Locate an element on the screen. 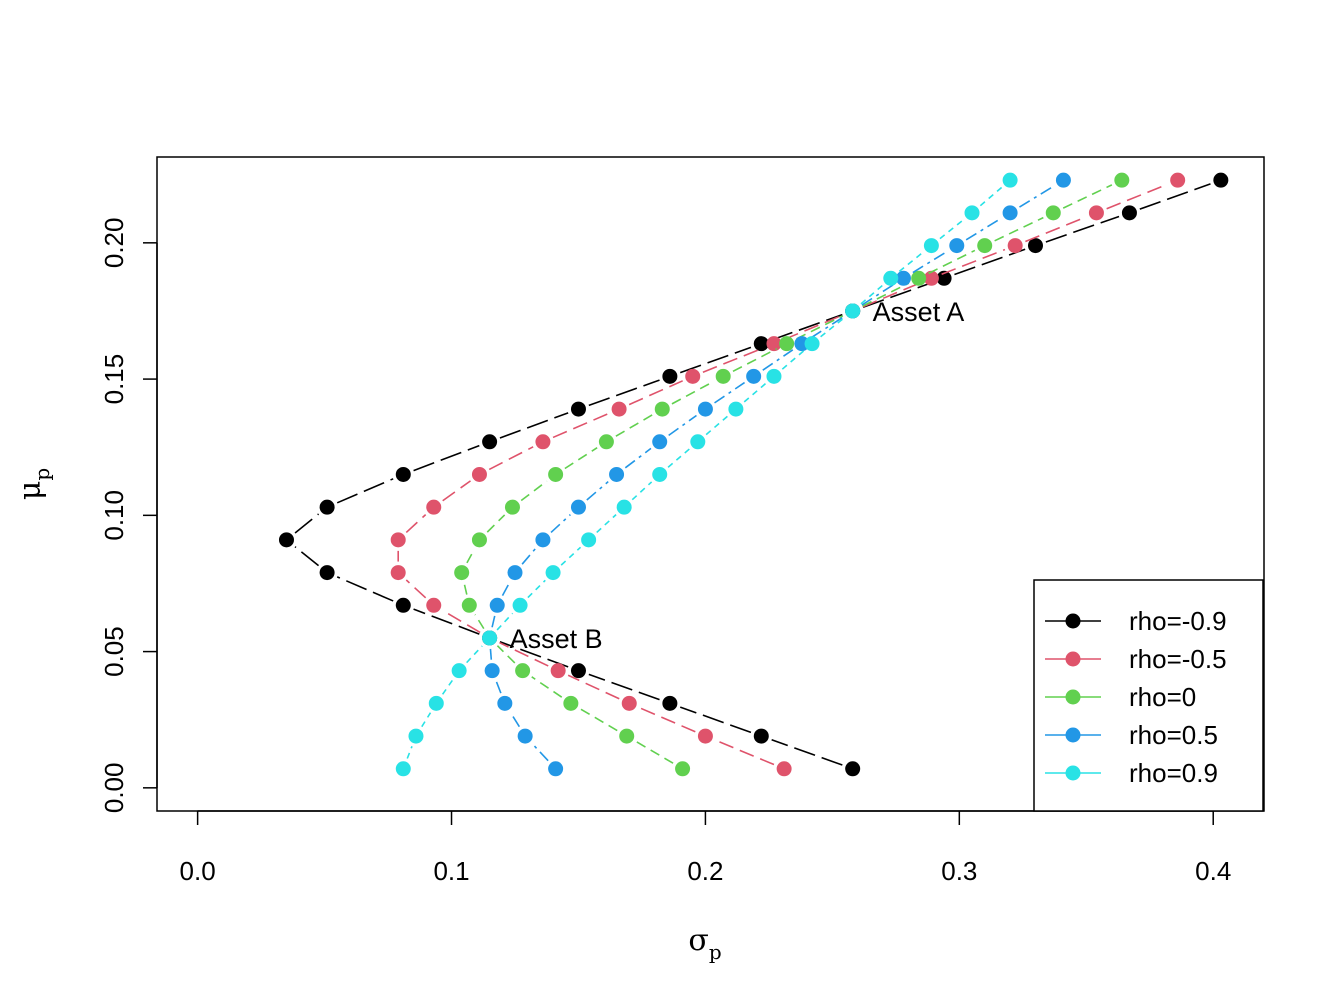 Image resolution: width=1344 pixels, height=1008 pixels. legend-label: rho=0.9 is located at coordinates (1173, 773).